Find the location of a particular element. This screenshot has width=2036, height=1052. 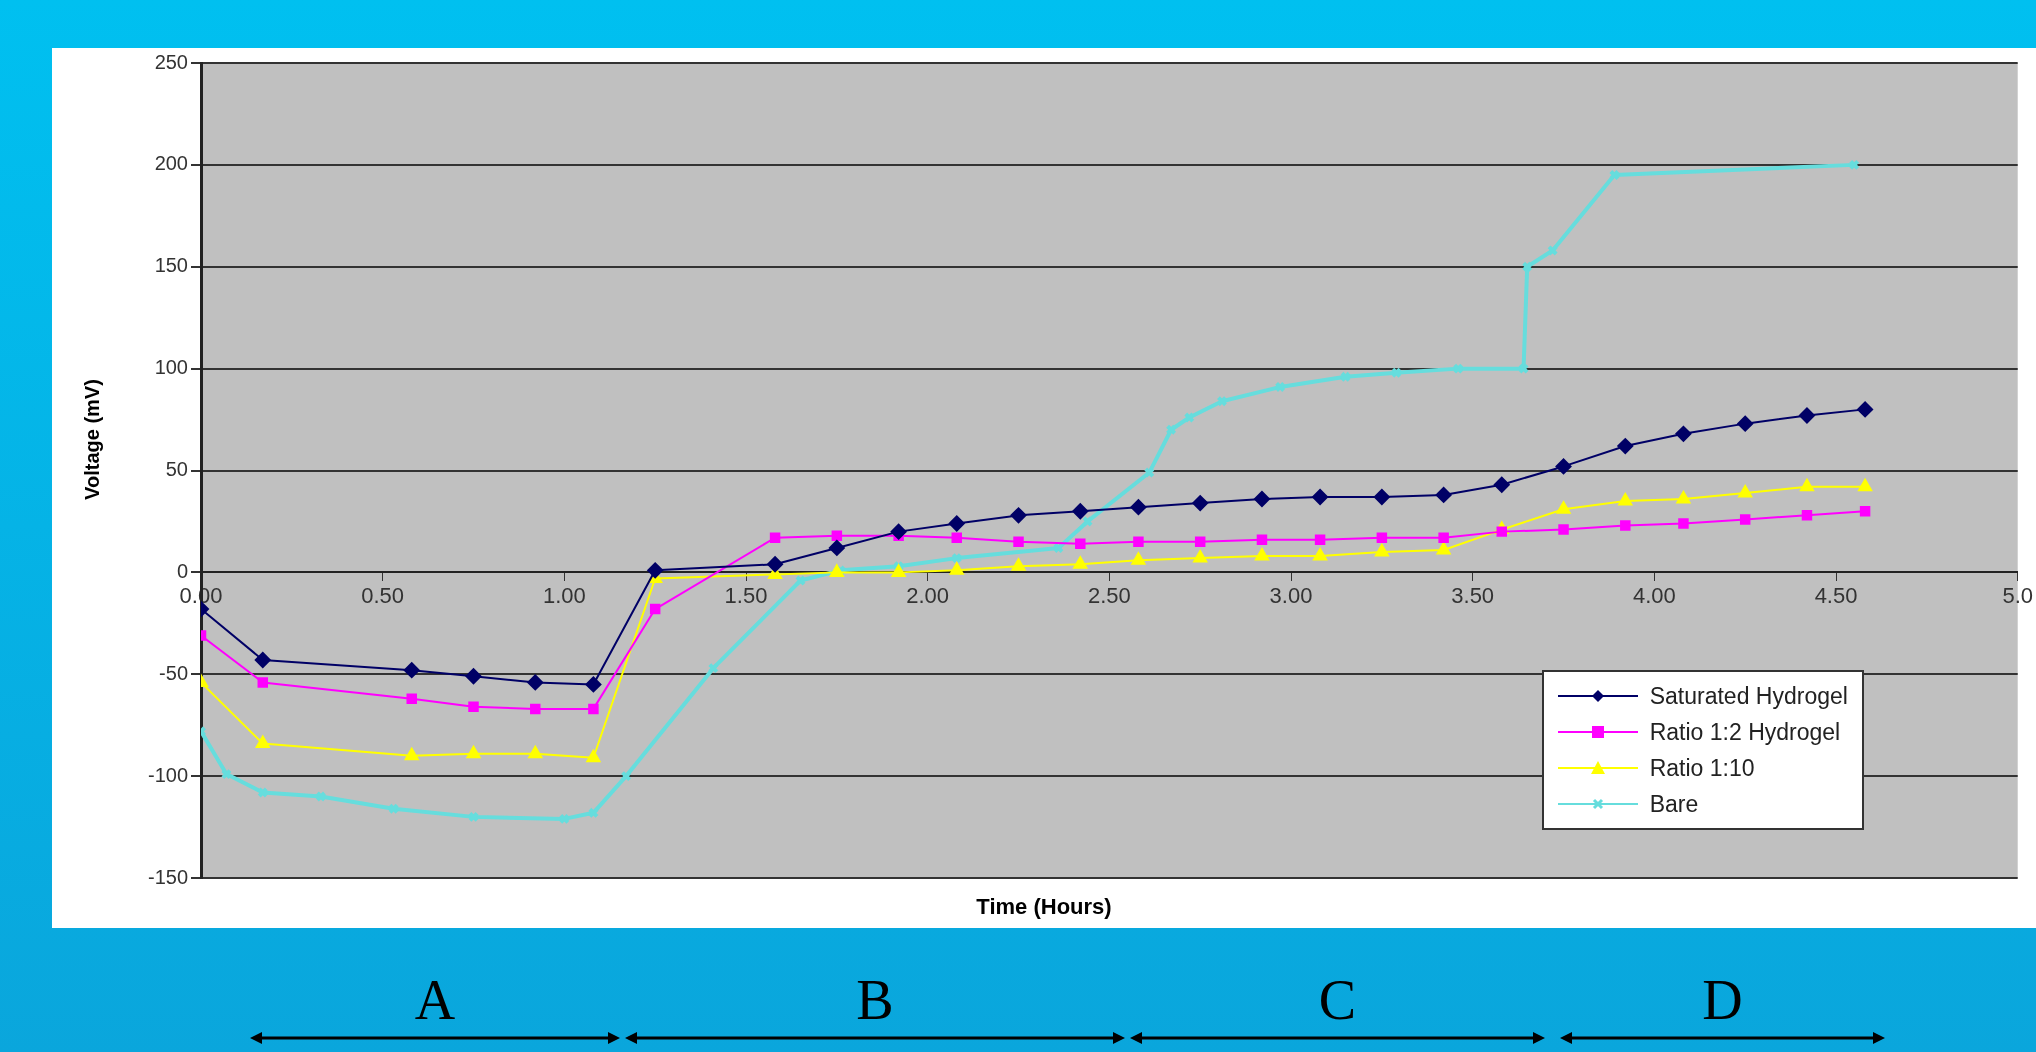

legend-label: Bare is located at coordinates (1674, 804).